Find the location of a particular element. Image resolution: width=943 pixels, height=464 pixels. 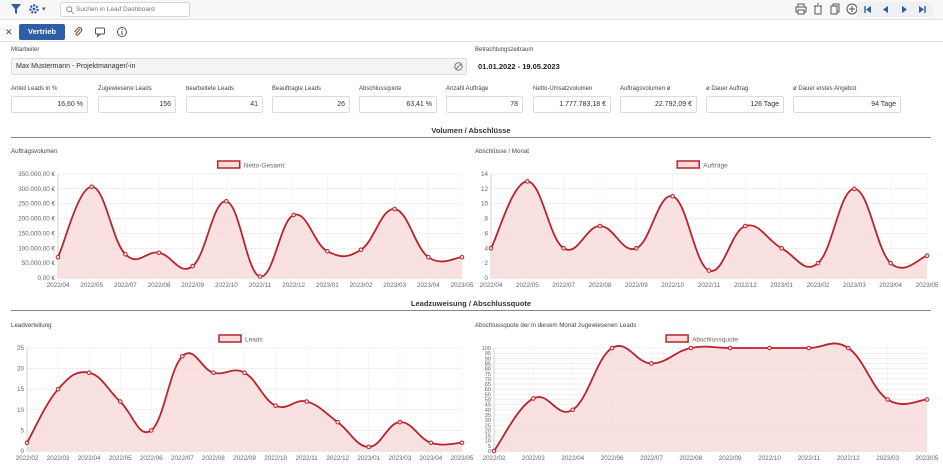

y-tick-label: 25 is located at coordinates (21, 348).